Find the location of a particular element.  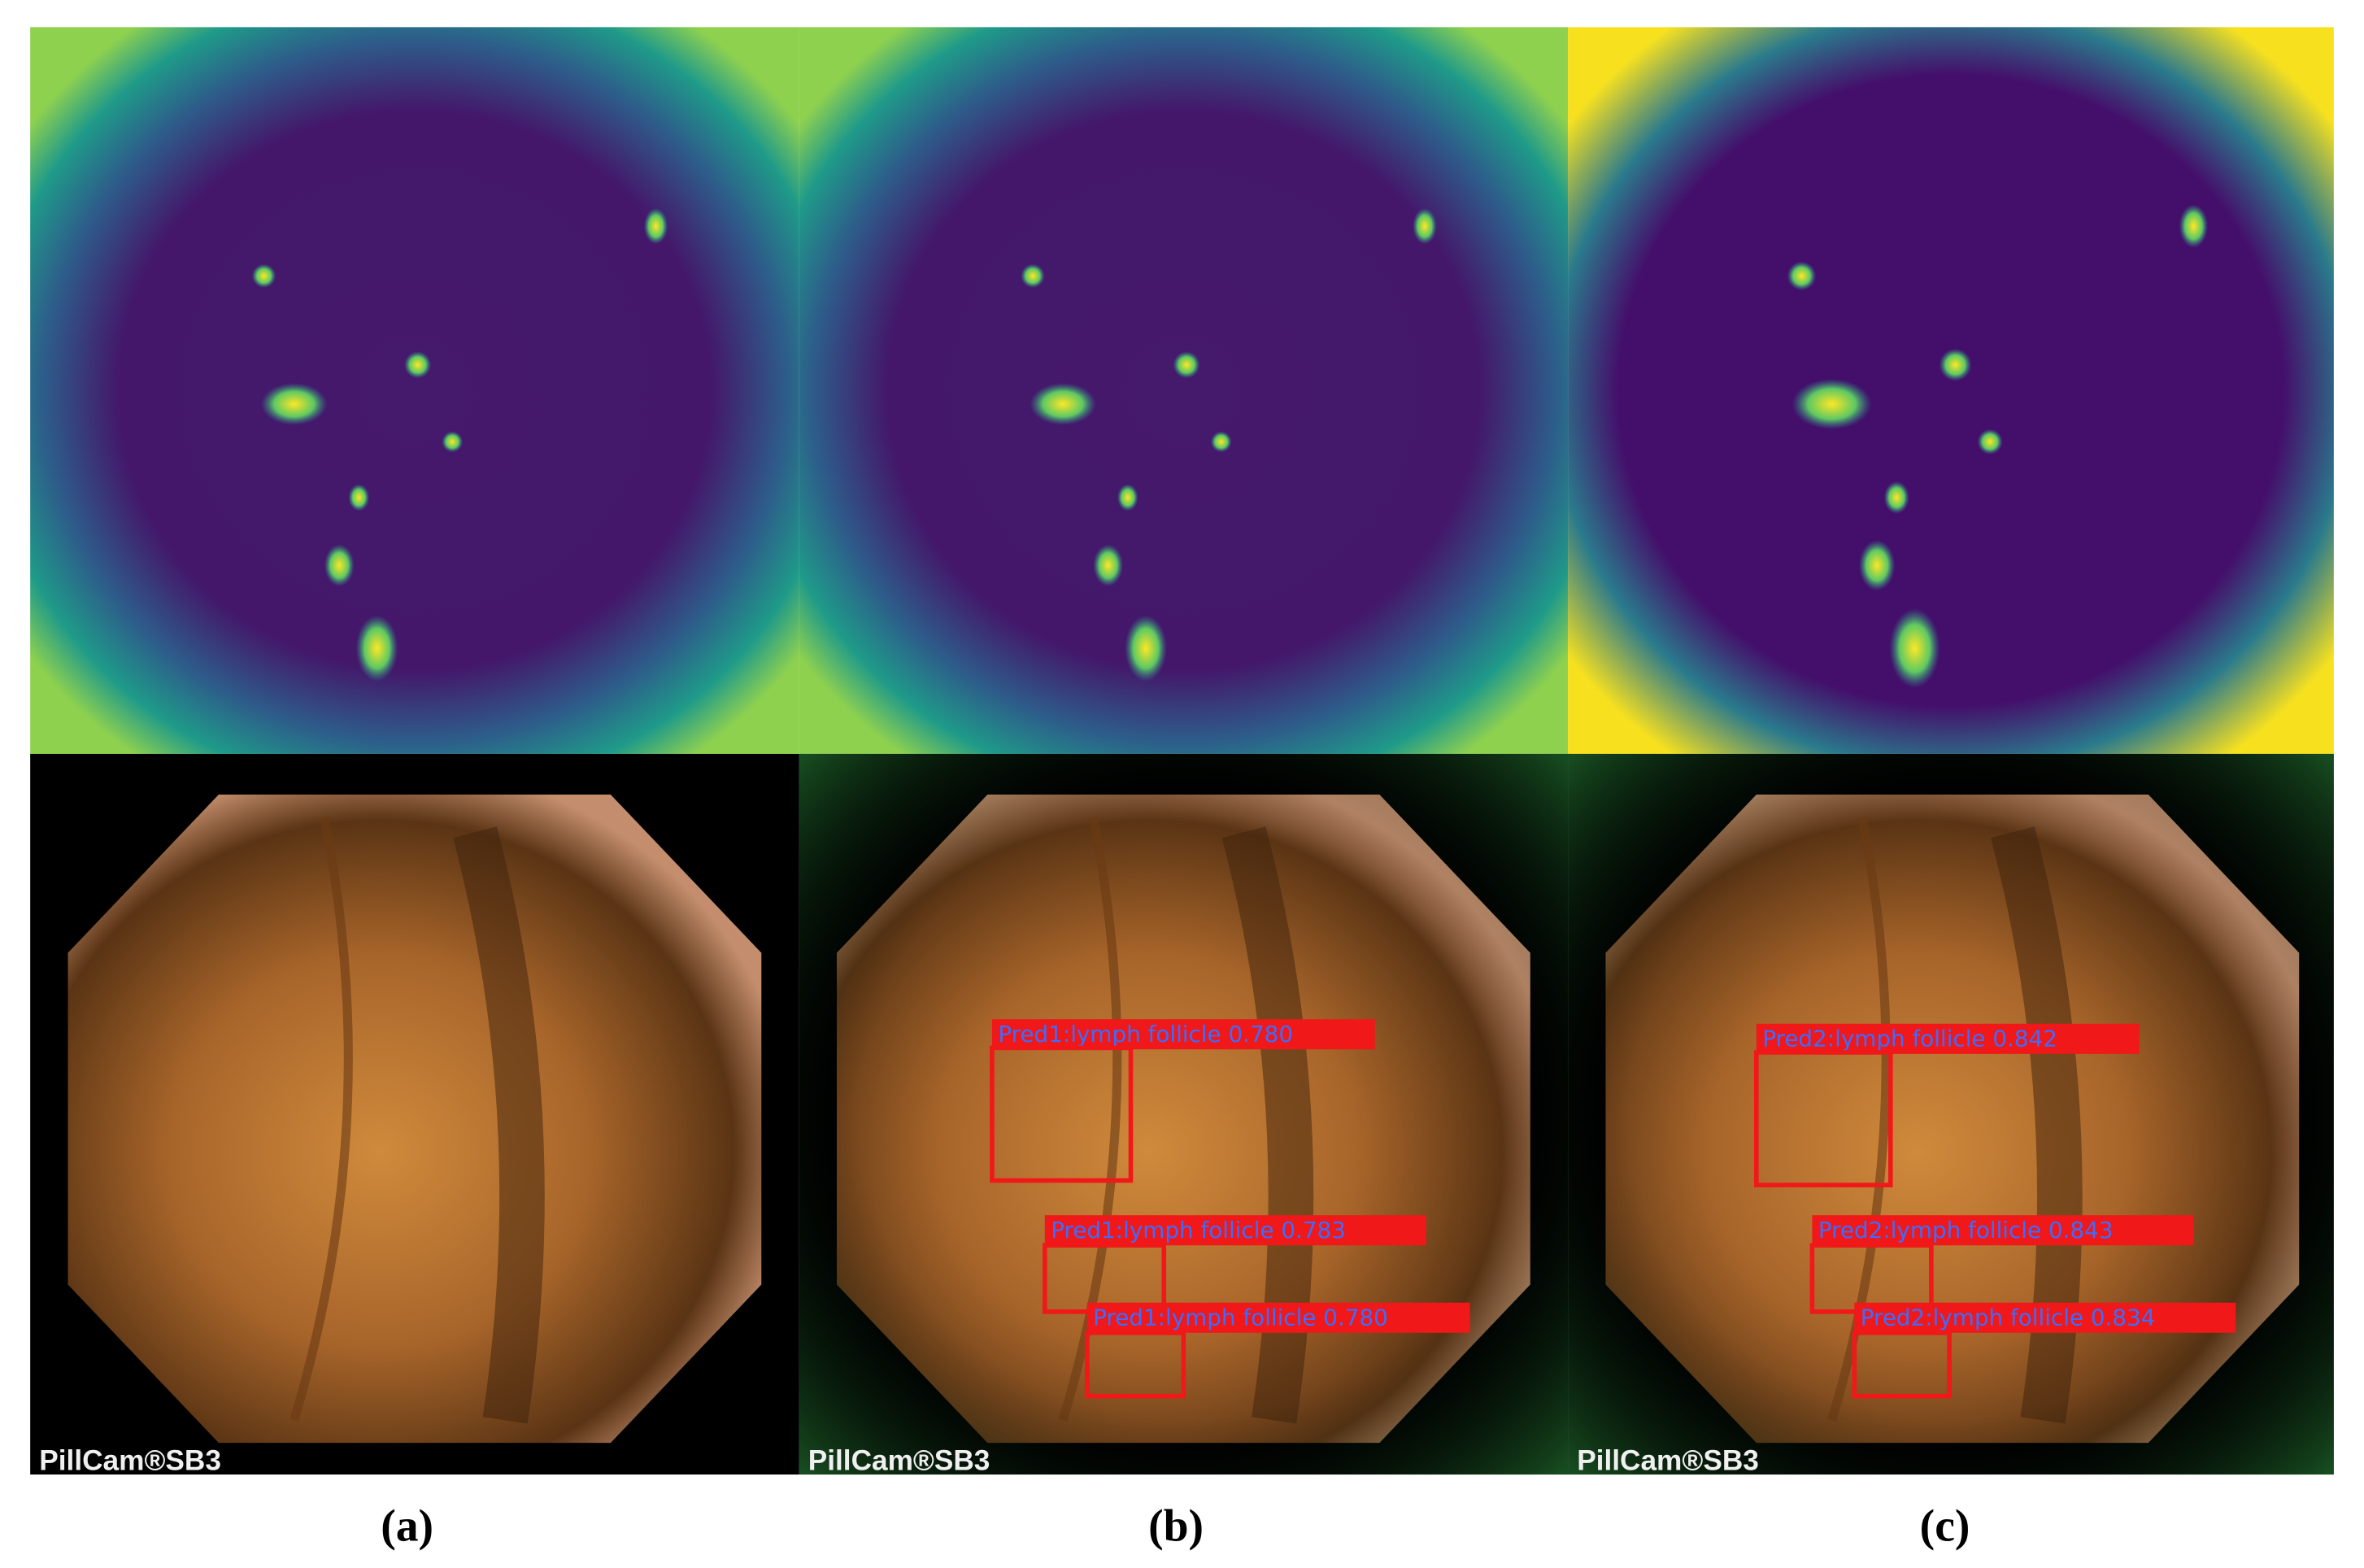

detection-label: Pred2:lymph follicle 0.843 is located at coordinates (1966, 1230).